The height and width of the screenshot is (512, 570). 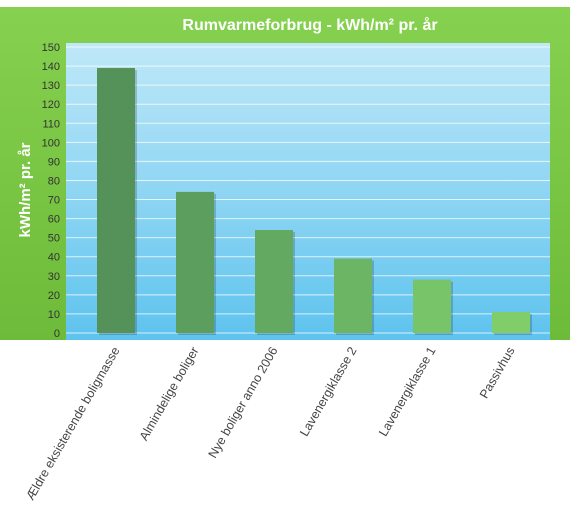 What do you see at coordinates (407, 391) in the screenshot?
I see `x-tick-label: Lavenergiklasse 1` at bounding box center [407, 391].